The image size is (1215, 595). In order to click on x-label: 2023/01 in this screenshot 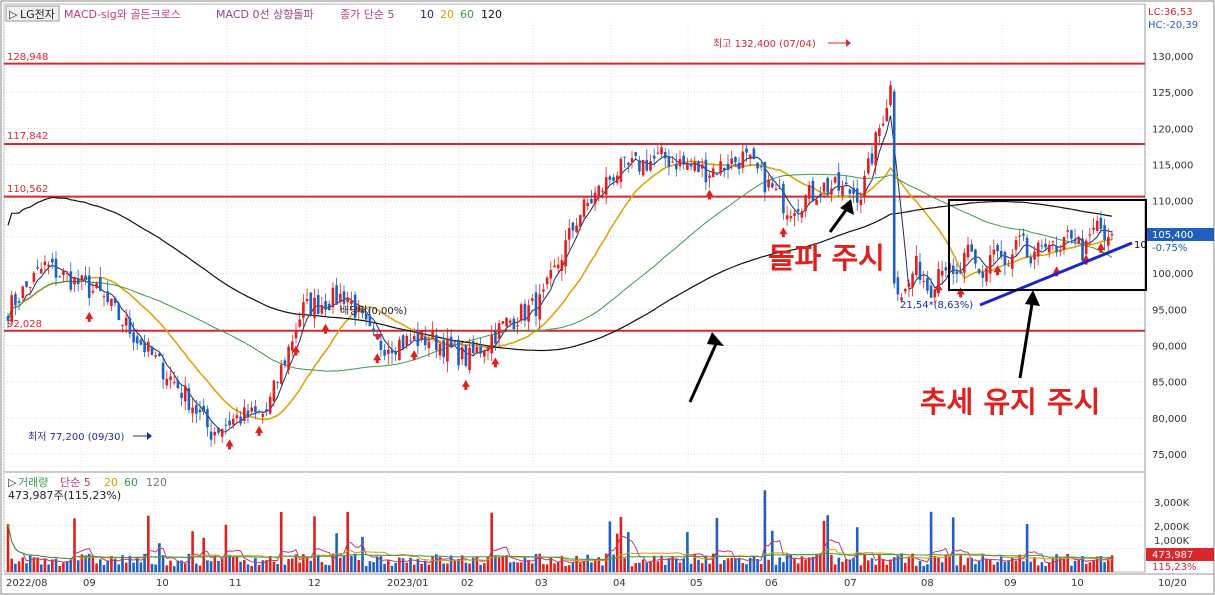, I will do `click(408, 583)`.